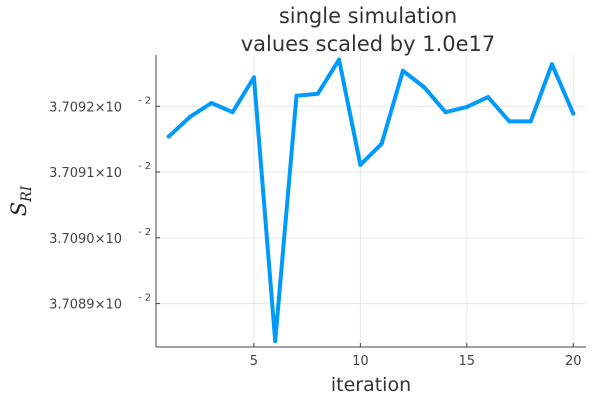 This screenshot has width=600, height=400. What do you see at coordinates (368, 44) in the screenshot?
I see `chart-subtitle: values scaled by 1.0e17` at bounding box center [368, 44].